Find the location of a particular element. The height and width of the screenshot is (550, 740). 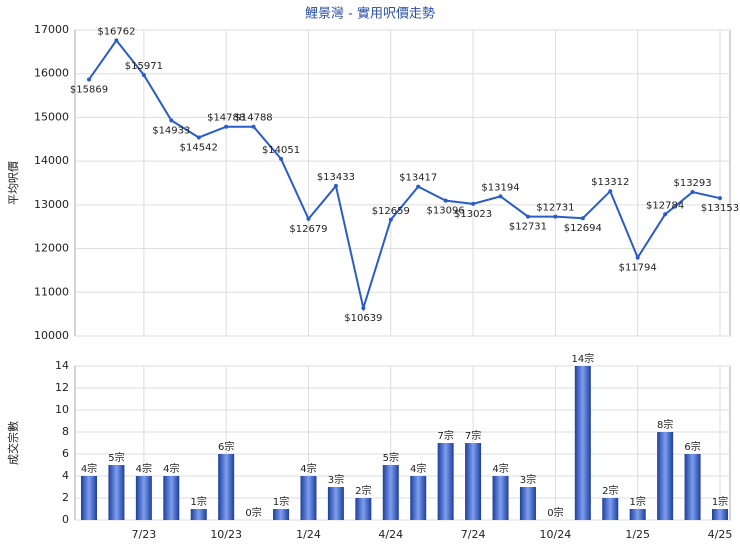

y-tick-label: 14000 is located at coordinates (51, 160).